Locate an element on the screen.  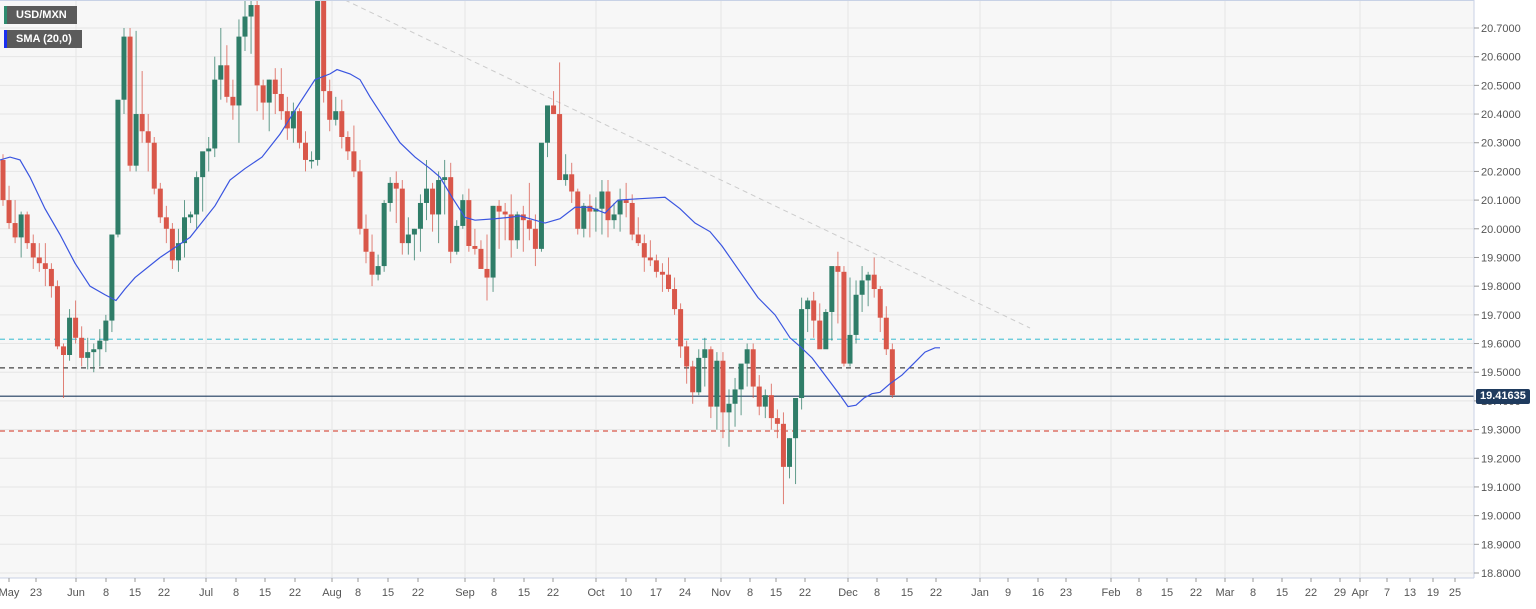
y-tick-label: 20.3000 is located at coordinates (1501, 144).